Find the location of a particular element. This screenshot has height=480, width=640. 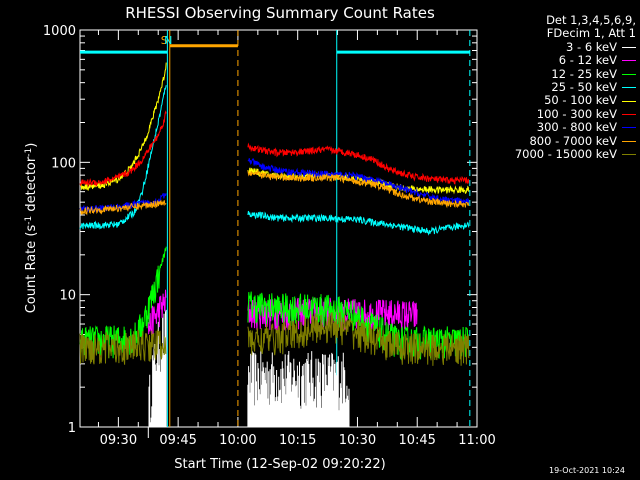

series-12to25kev-line-a is located at coordinates (123, 302).